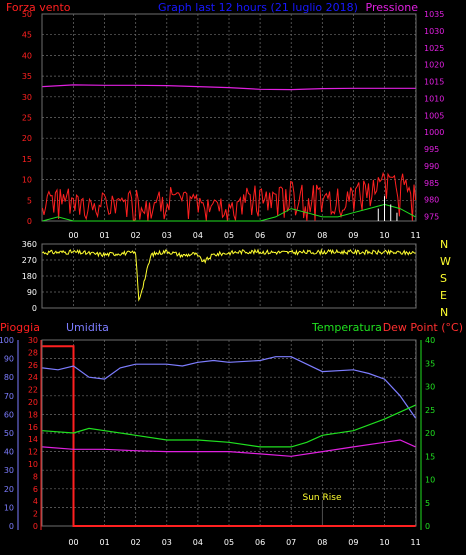  I want to click on p1-right-tick: 1000, so click(434, 132).